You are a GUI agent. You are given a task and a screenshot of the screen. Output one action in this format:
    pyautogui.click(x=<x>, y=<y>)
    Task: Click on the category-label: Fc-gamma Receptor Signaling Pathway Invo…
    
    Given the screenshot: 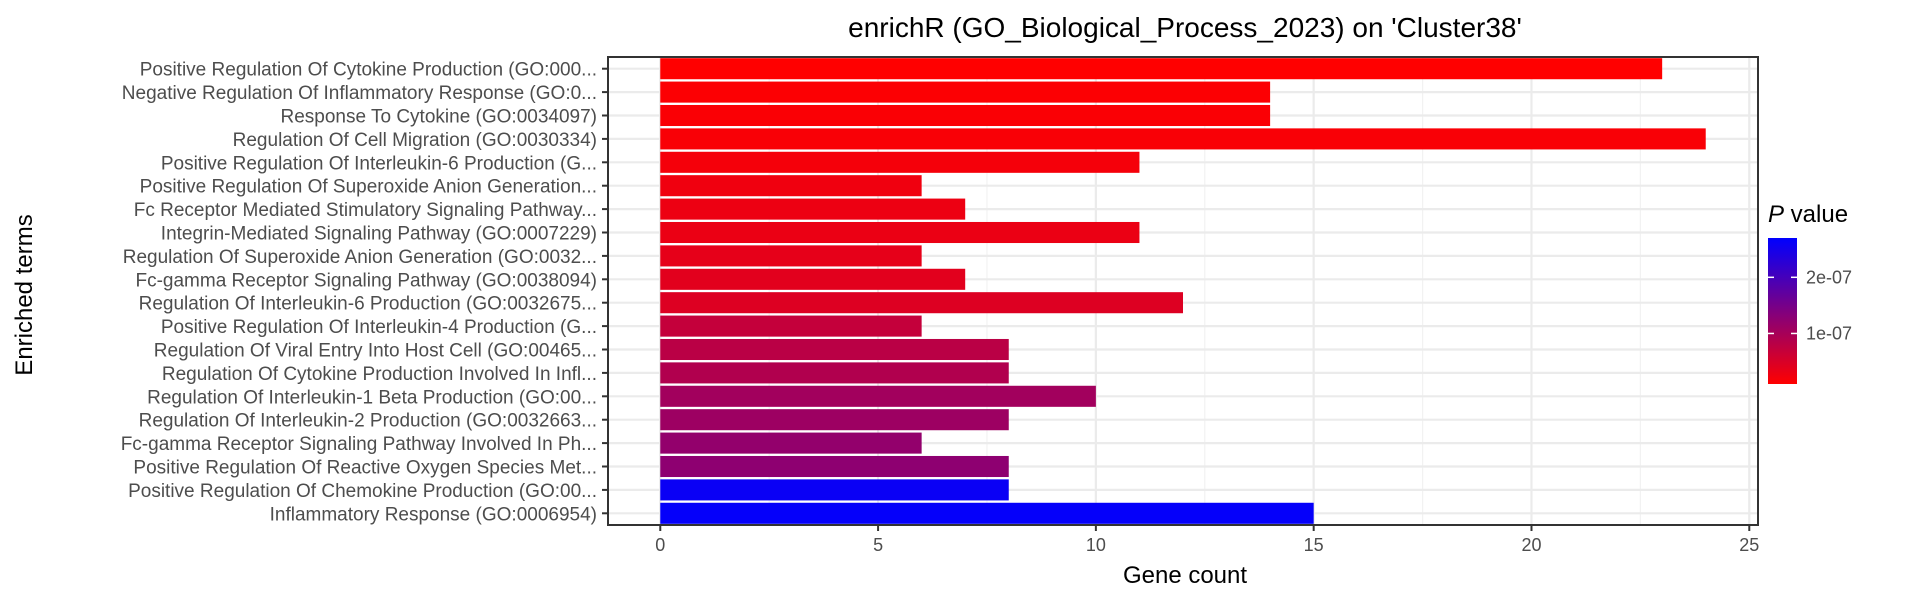 What is the action you would take?
    pyautogui.click(x=359, y=444)
    